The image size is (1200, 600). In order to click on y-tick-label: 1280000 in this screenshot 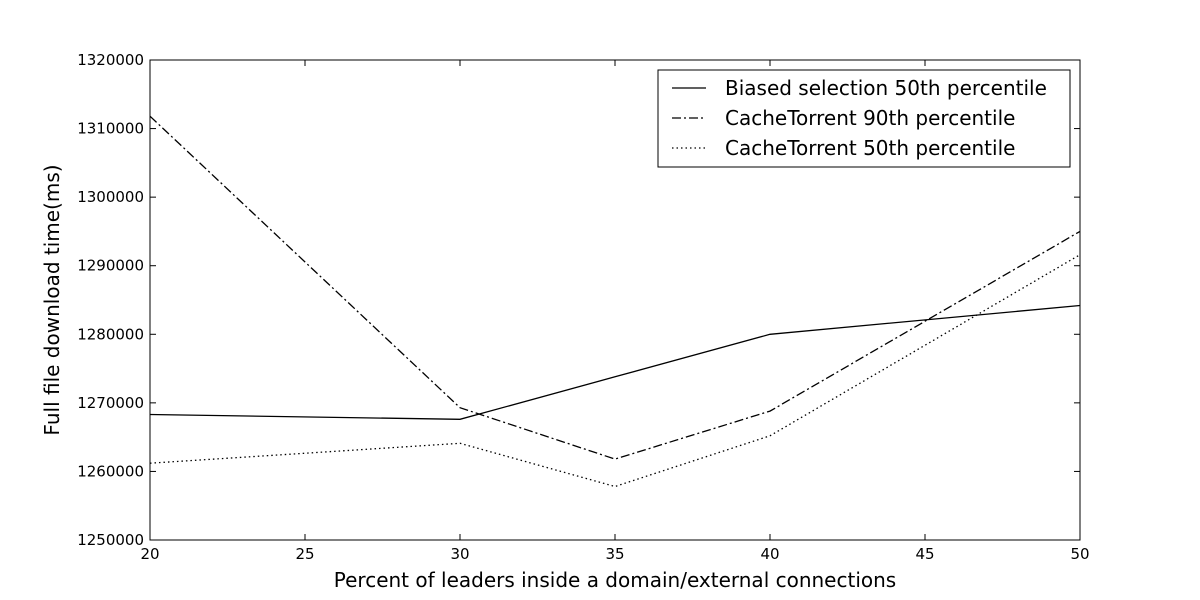, I will do `click(110, 334)`.